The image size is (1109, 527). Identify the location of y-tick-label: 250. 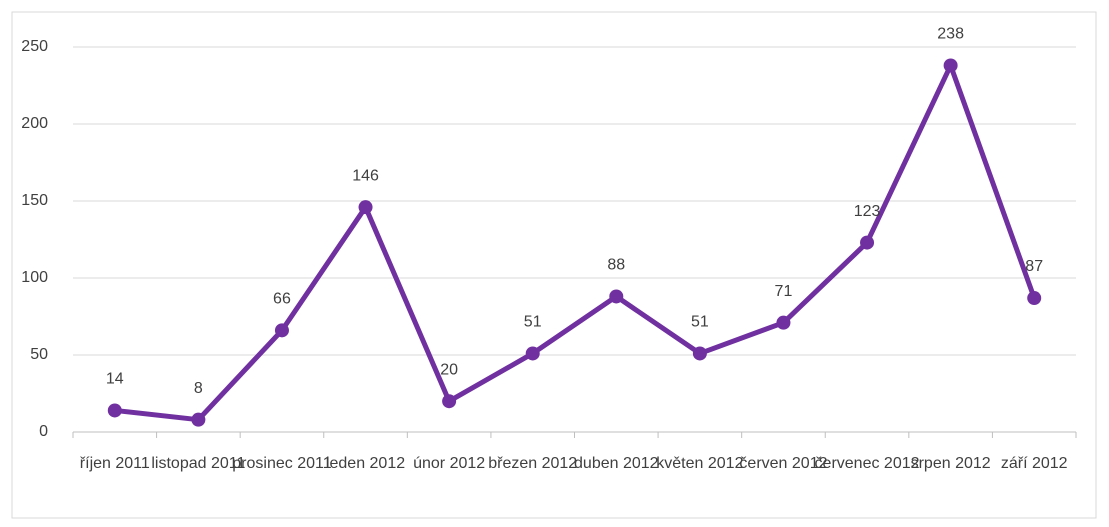
(34, 46).